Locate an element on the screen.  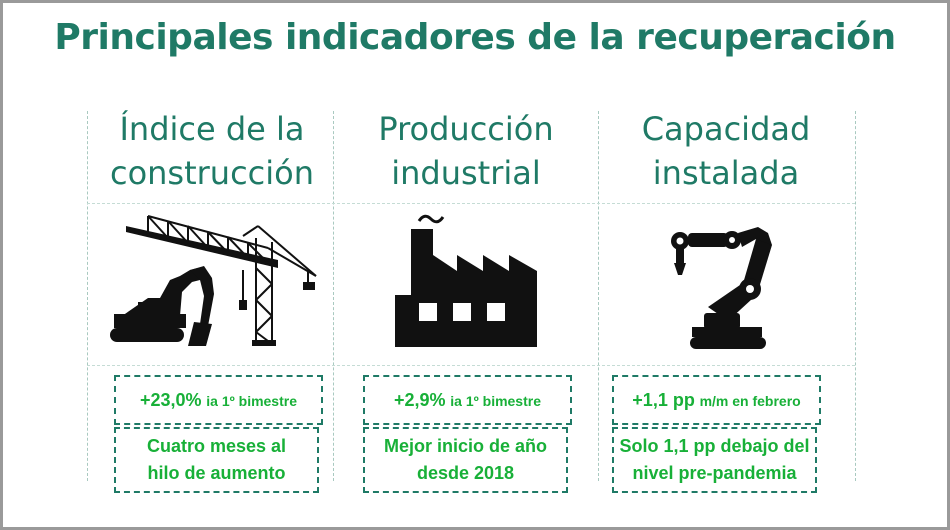
stat-box-industrial: +2,9% ia 1º bimestre is located at coordinates (467, 400).